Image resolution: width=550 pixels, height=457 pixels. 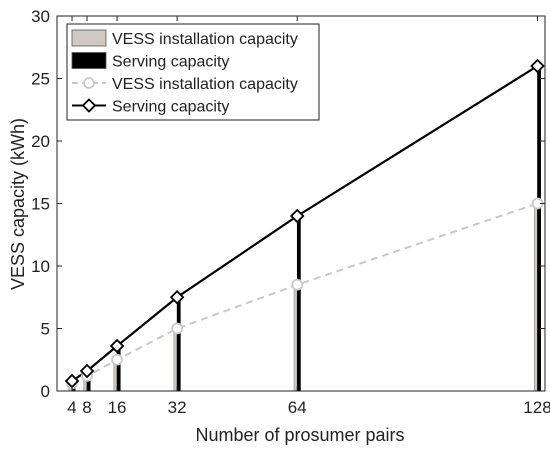 What do you see at coordinates (89, 105) in the screenshot?
I see `legend-marker-line-serving` at bounding box center [89, 105].